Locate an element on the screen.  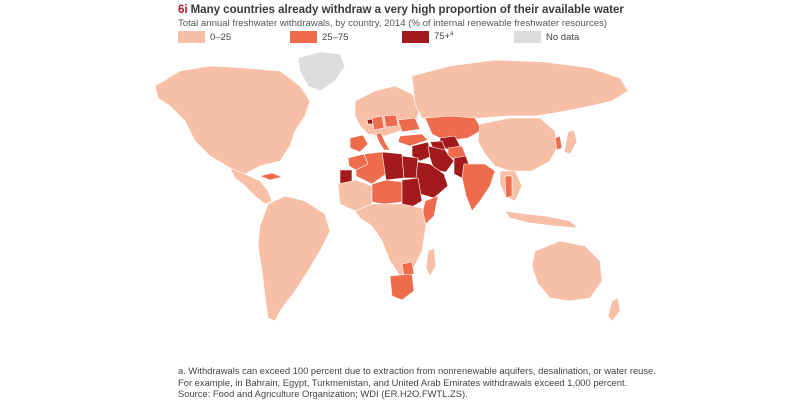
region-china is located at coordinates (518, 144).